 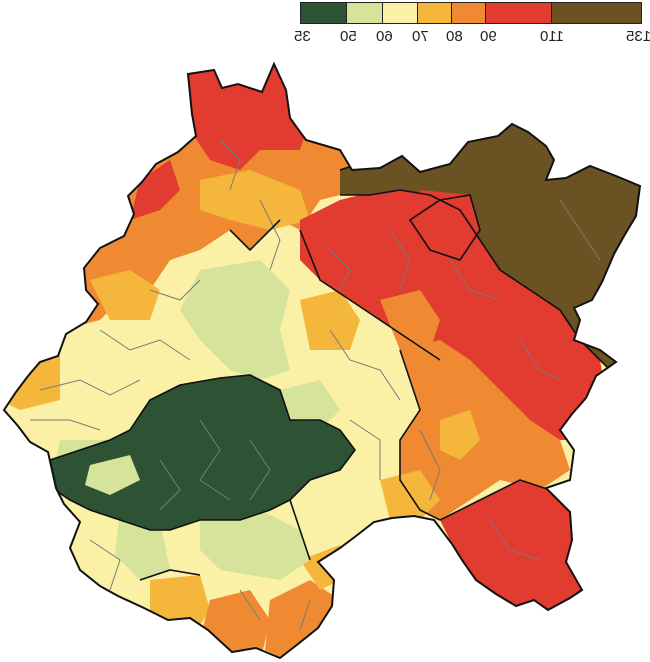 I want to click on legend-tick-label: 135, so click(x=638, y=36).